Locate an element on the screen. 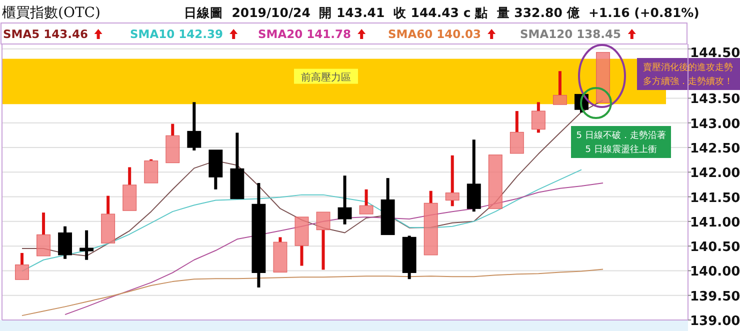 Image resolution: width=740 pixels, height=331 pixels. text: 賣壓消化後的進攻走勢多方續強．走勢續攻！ is located at coordinates (688, 74).